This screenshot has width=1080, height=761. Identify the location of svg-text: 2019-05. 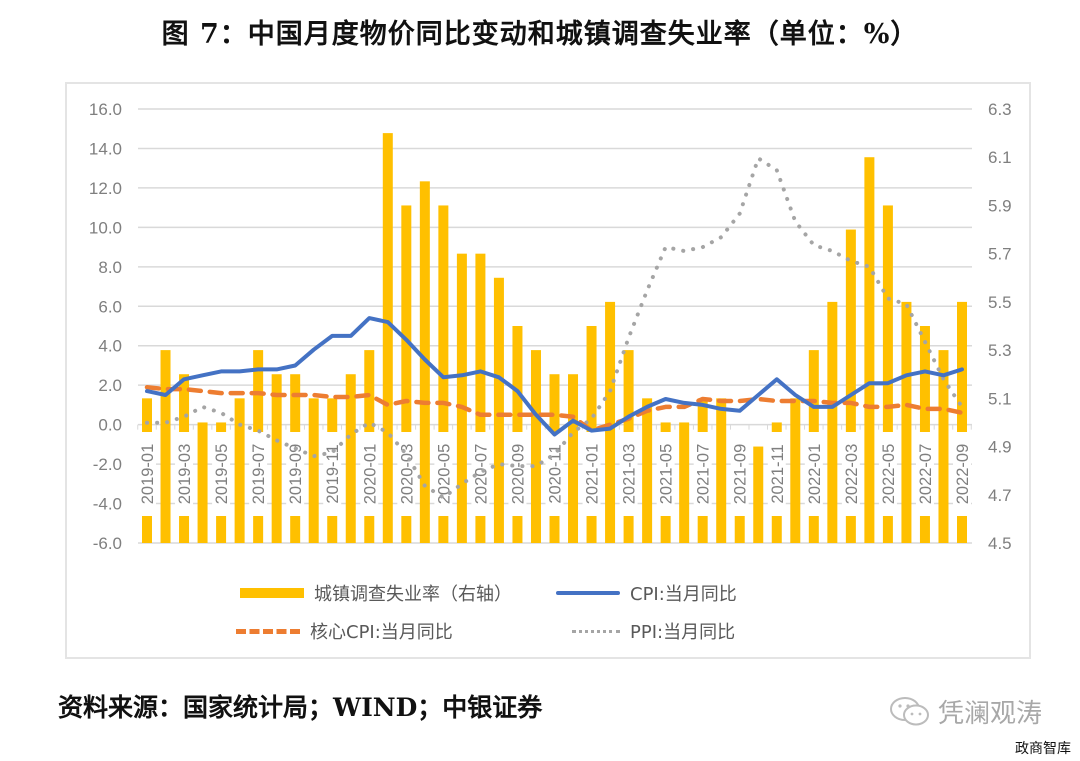
(222, 474).